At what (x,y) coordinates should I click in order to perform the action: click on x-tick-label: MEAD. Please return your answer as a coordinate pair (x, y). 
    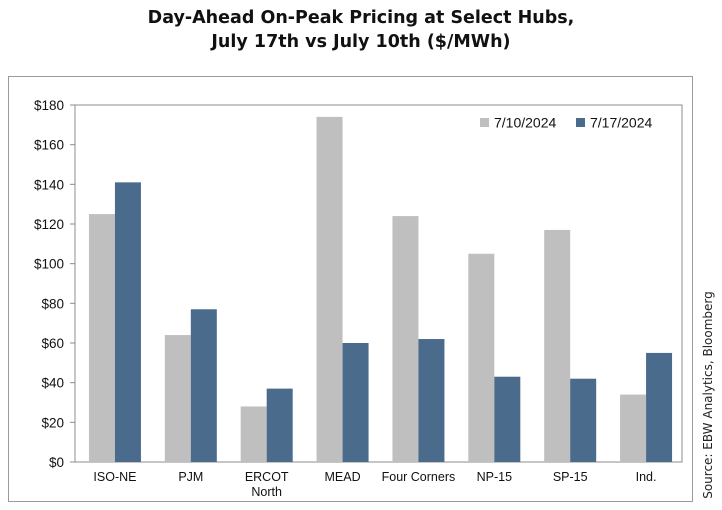
    Looking at the image, I should click on (343, 477).